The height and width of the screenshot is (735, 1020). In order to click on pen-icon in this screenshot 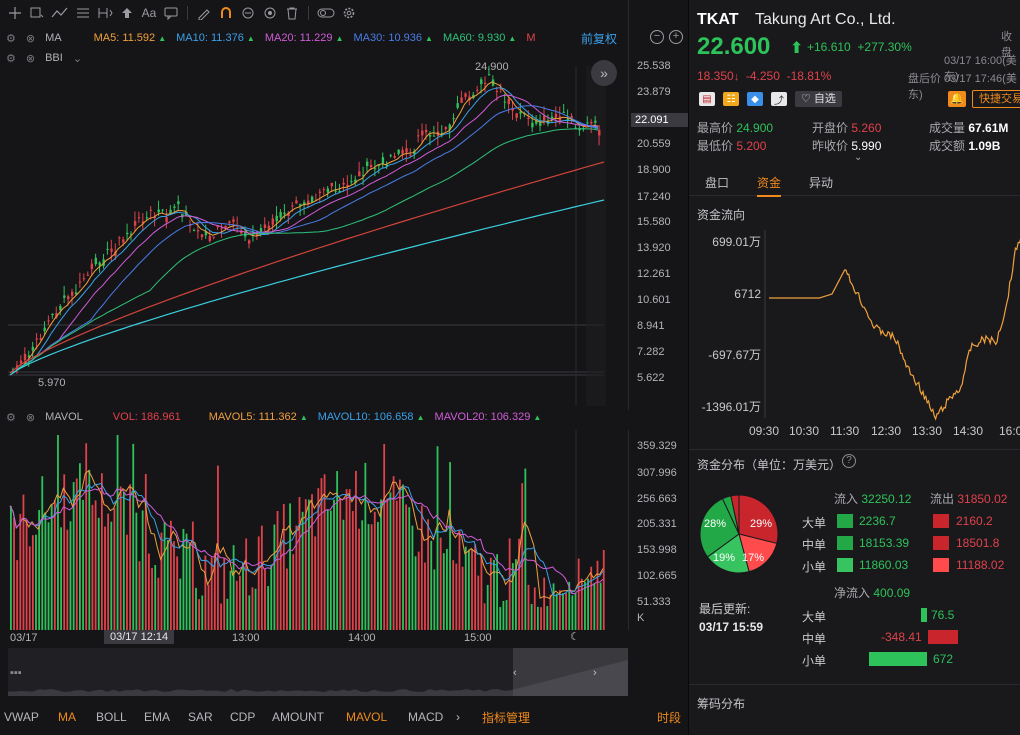, I will do `click(204, 13)`.